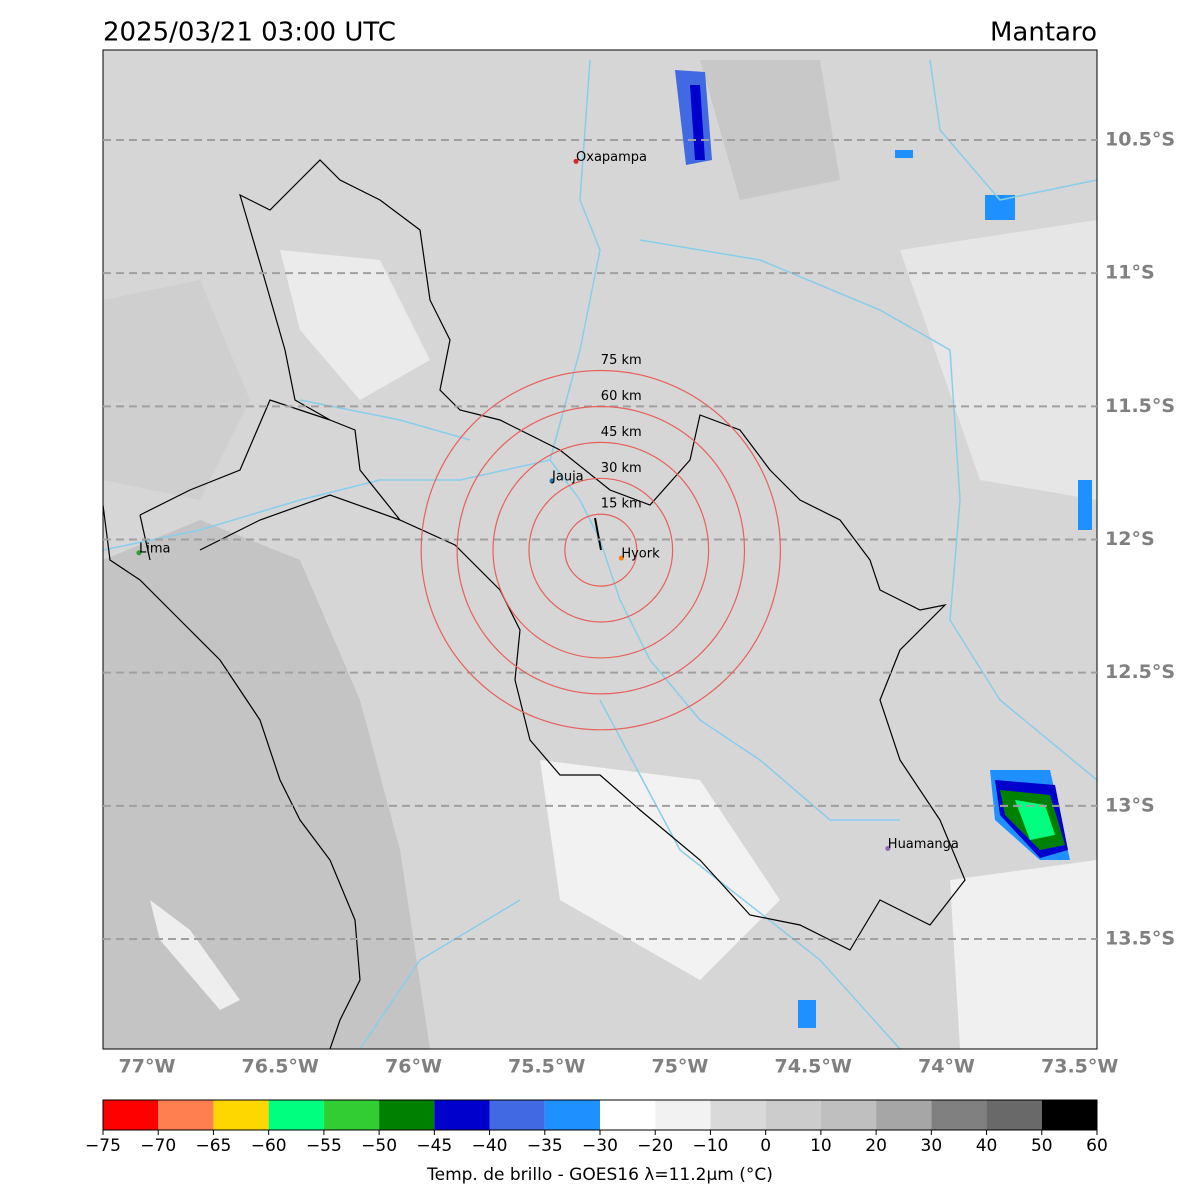 This screenshot has height=1204, width=1200. I want to click on colorbar-tick-label: −40, so click(490, 1146).